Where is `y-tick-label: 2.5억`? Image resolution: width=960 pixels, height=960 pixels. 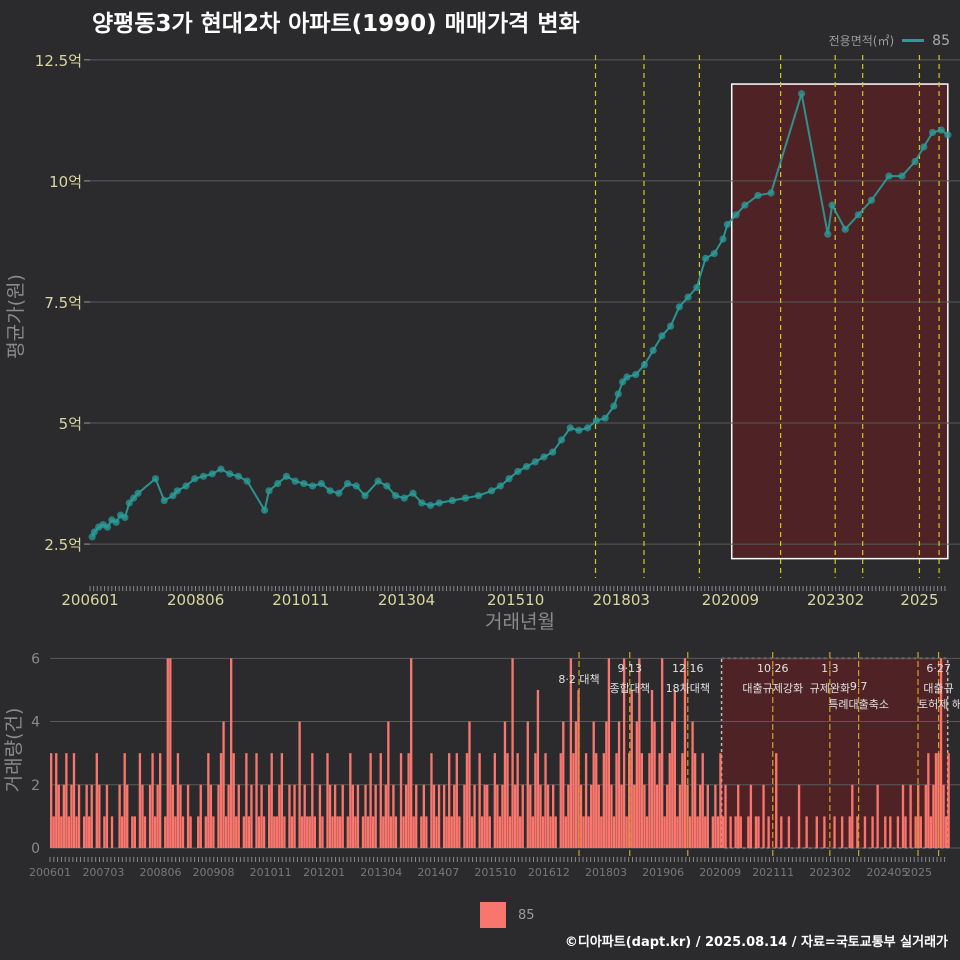
y-tick-label: 2.5억 is located at coordinates (63, 545).